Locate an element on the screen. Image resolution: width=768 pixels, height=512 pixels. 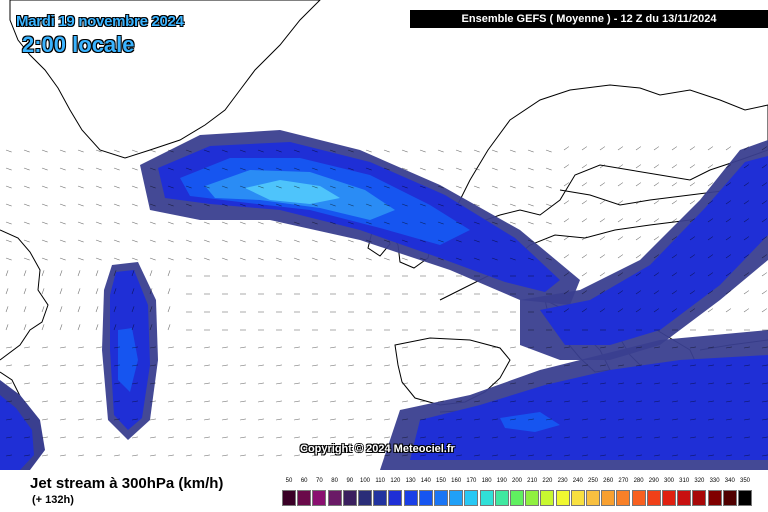
scale-tick-label: 250 is located at coordinates (592, 481).